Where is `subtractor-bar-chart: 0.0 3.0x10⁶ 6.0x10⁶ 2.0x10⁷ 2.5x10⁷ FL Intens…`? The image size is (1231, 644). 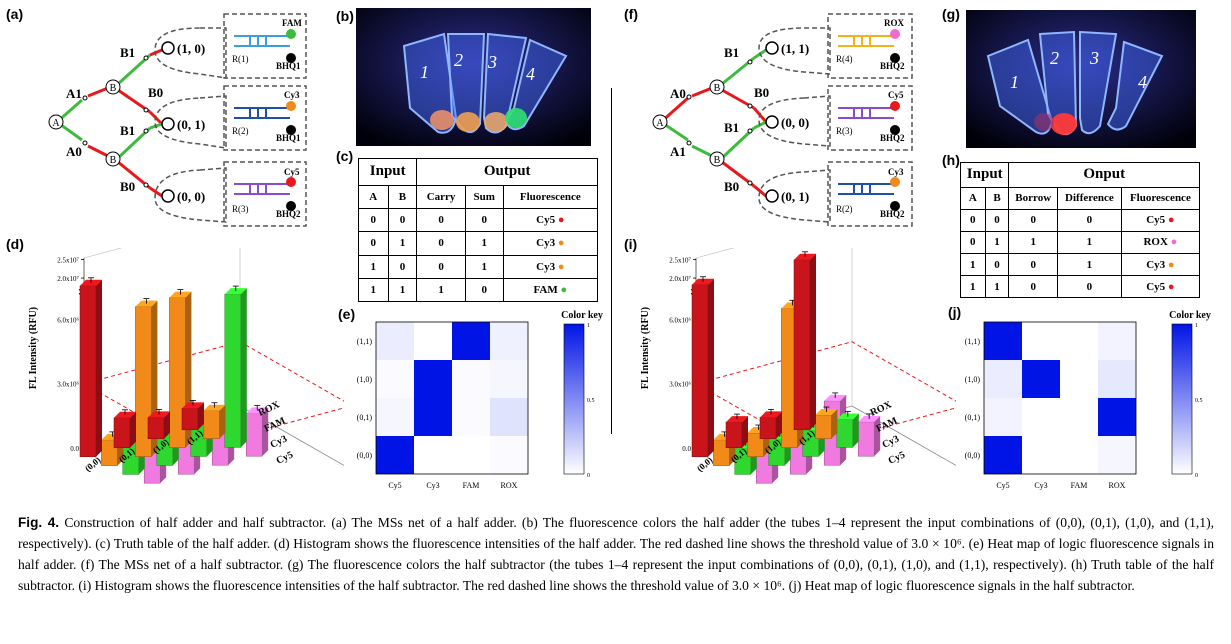
subtractor-bar-chart: 0.0 3.0x10⁶ 6.0x10⁶ 2.0x10⁷ 2.5x10⁷ FL Intens… is located at coordinates (798, 366).